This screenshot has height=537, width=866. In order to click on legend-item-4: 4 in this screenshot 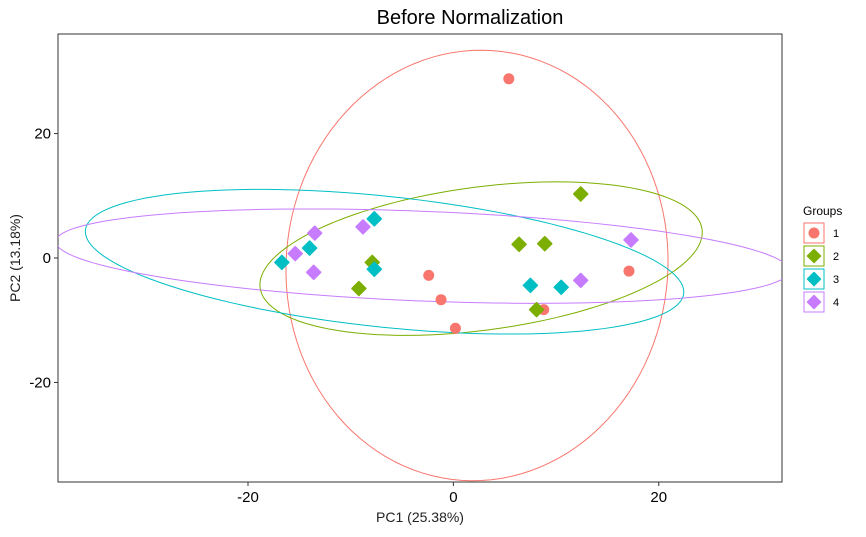, I will do `click(821, 302)`.